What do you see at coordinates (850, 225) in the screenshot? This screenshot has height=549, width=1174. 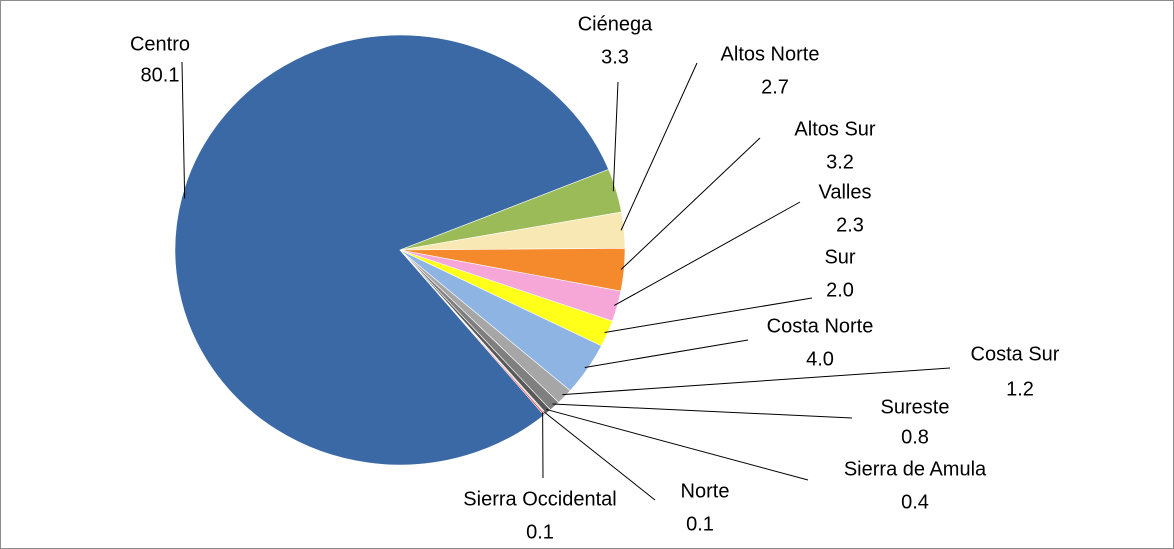 I see `value-label: 2.3` at bounding box center [850, 225].